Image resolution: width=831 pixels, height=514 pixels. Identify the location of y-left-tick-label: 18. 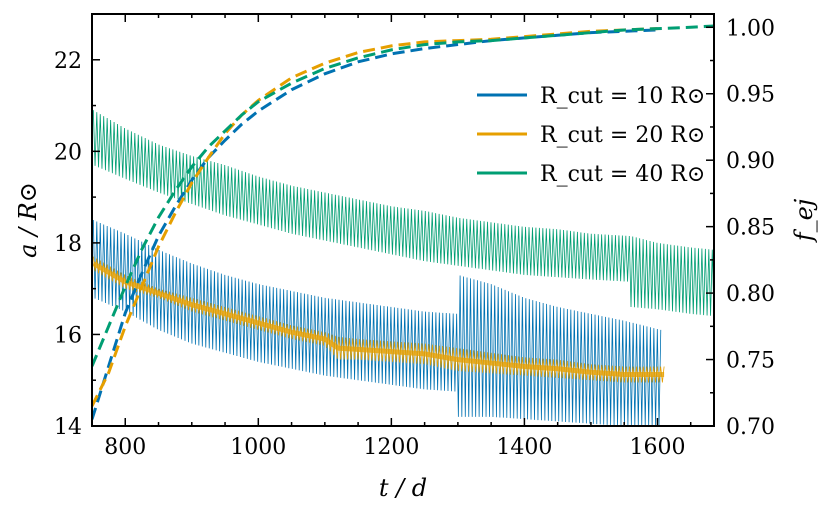
(68, 244).